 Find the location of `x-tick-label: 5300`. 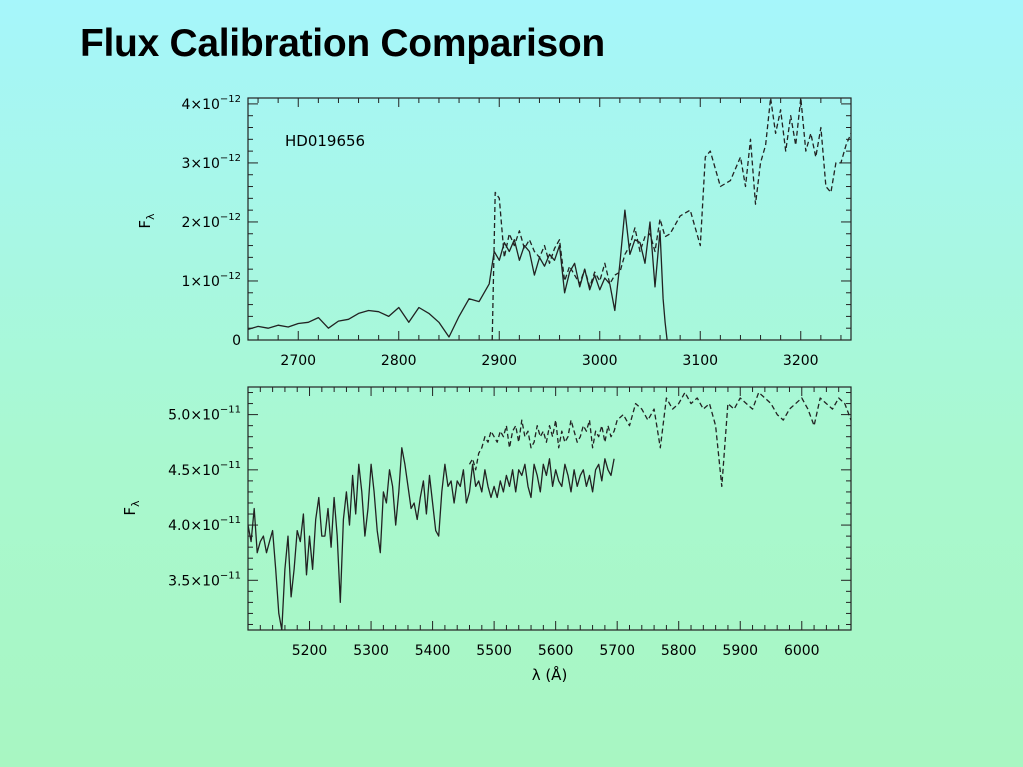

x-tick-label: 5300 is located at coordinates (371, 651).